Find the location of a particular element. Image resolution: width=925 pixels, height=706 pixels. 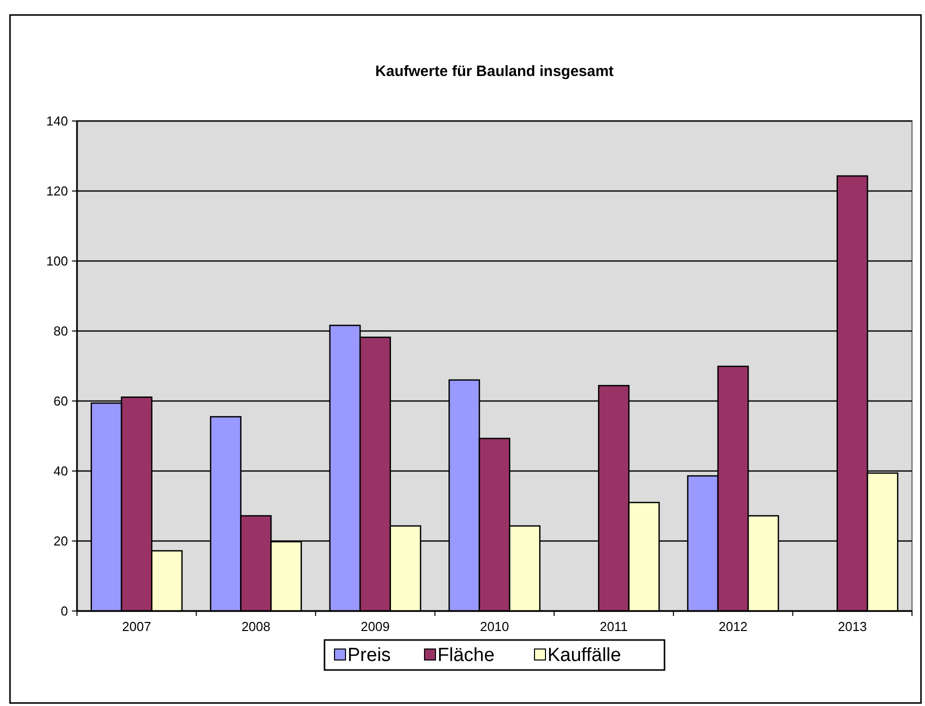

x-tick-label: 2009 is located at coordinates (375, 626).